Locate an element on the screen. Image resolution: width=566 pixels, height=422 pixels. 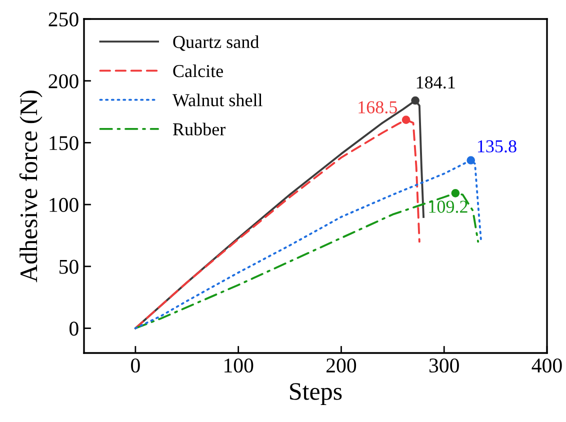
annotation: 109.2 is located at coordinates (448, 206).